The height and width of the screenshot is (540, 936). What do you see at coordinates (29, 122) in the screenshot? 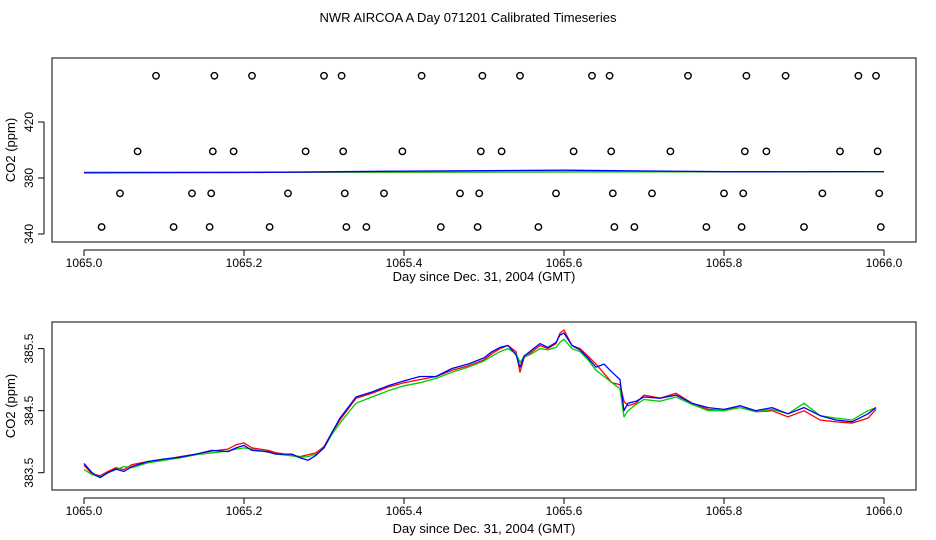
I see `y-tick-label: 420` at bounding box center [29, 122].